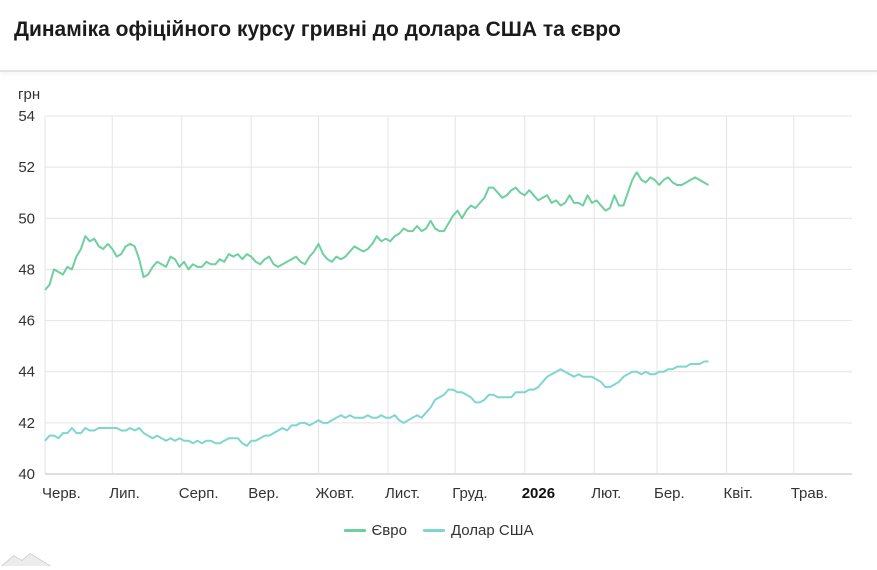 The width and height of the screenshot is (877, 570). I want to click on y-tick-label: 50, so click(26, 218).